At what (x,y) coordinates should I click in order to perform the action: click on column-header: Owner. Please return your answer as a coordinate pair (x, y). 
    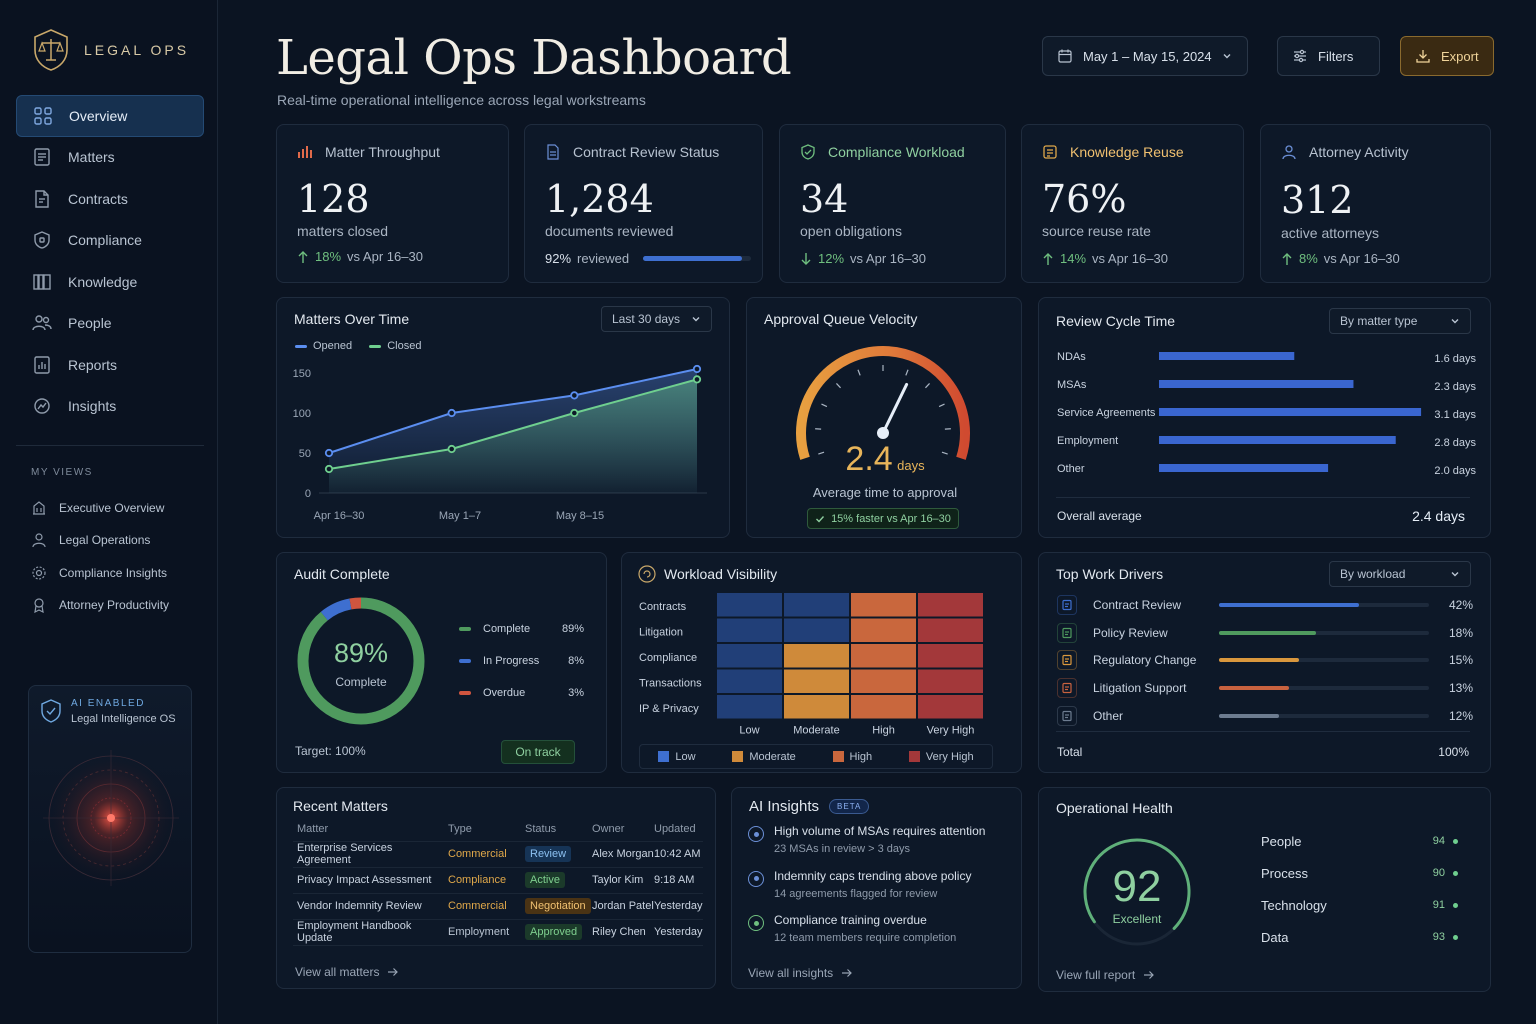
    Looking at the image, I should click on (623, 829).